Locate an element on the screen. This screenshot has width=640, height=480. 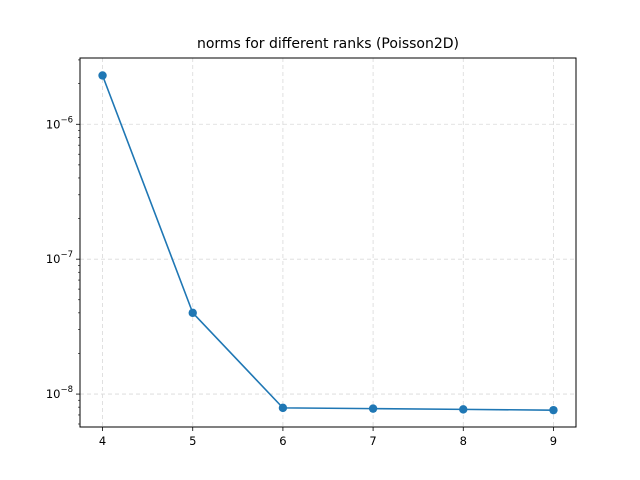
y-tick-label: 10⁻⁷ is located at coordinates (59, 258).